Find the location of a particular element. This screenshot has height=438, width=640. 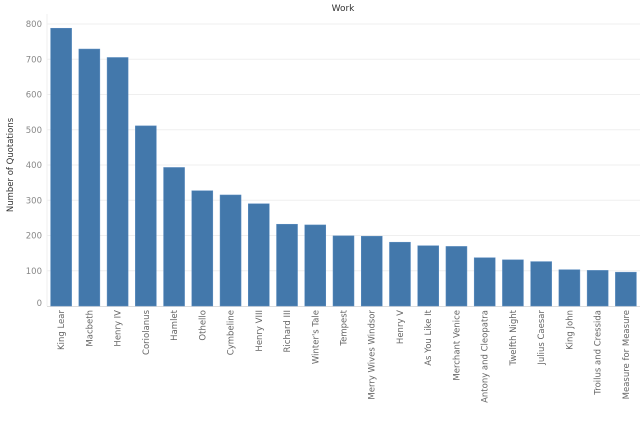

y-tick-label: 800 is located at coordinates (34, 25).